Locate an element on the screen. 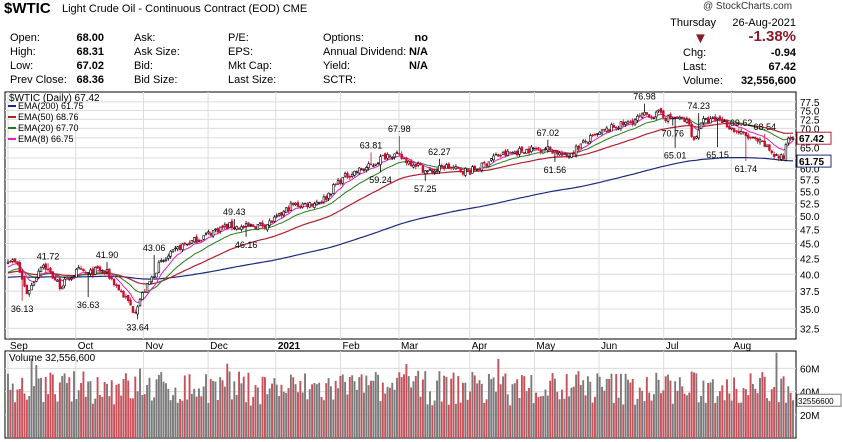  price-extreme-label: 49.43 is located at coordinates (234, 212).